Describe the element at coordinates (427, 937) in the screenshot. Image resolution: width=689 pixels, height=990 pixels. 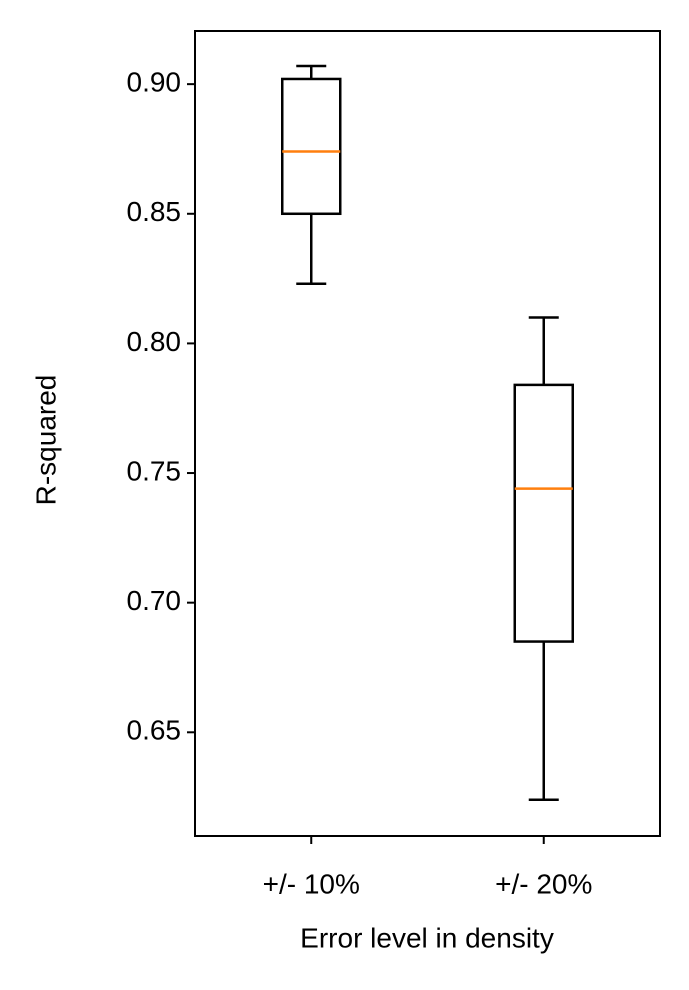
I see `x-axis-label: Error level in density` at that location.